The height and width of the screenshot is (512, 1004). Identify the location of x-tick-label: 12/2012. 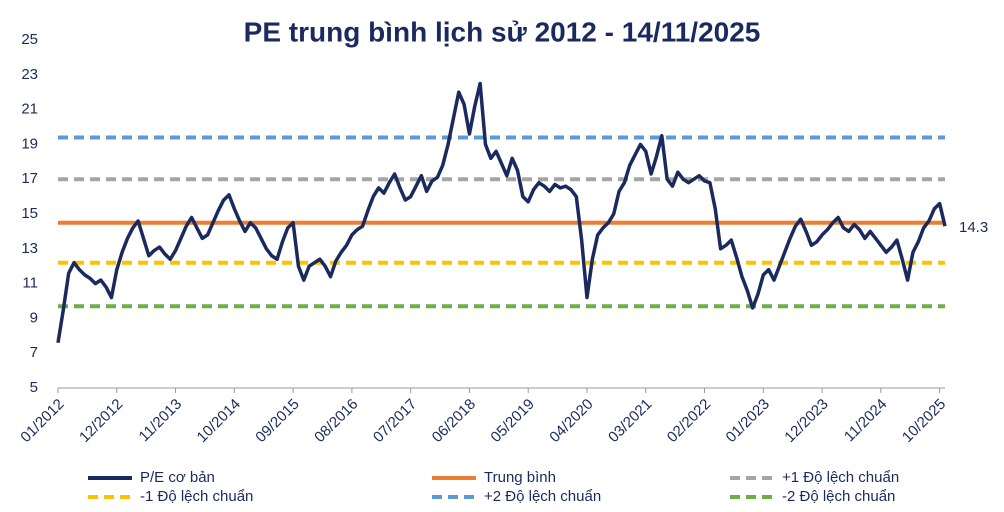
(101, 421).